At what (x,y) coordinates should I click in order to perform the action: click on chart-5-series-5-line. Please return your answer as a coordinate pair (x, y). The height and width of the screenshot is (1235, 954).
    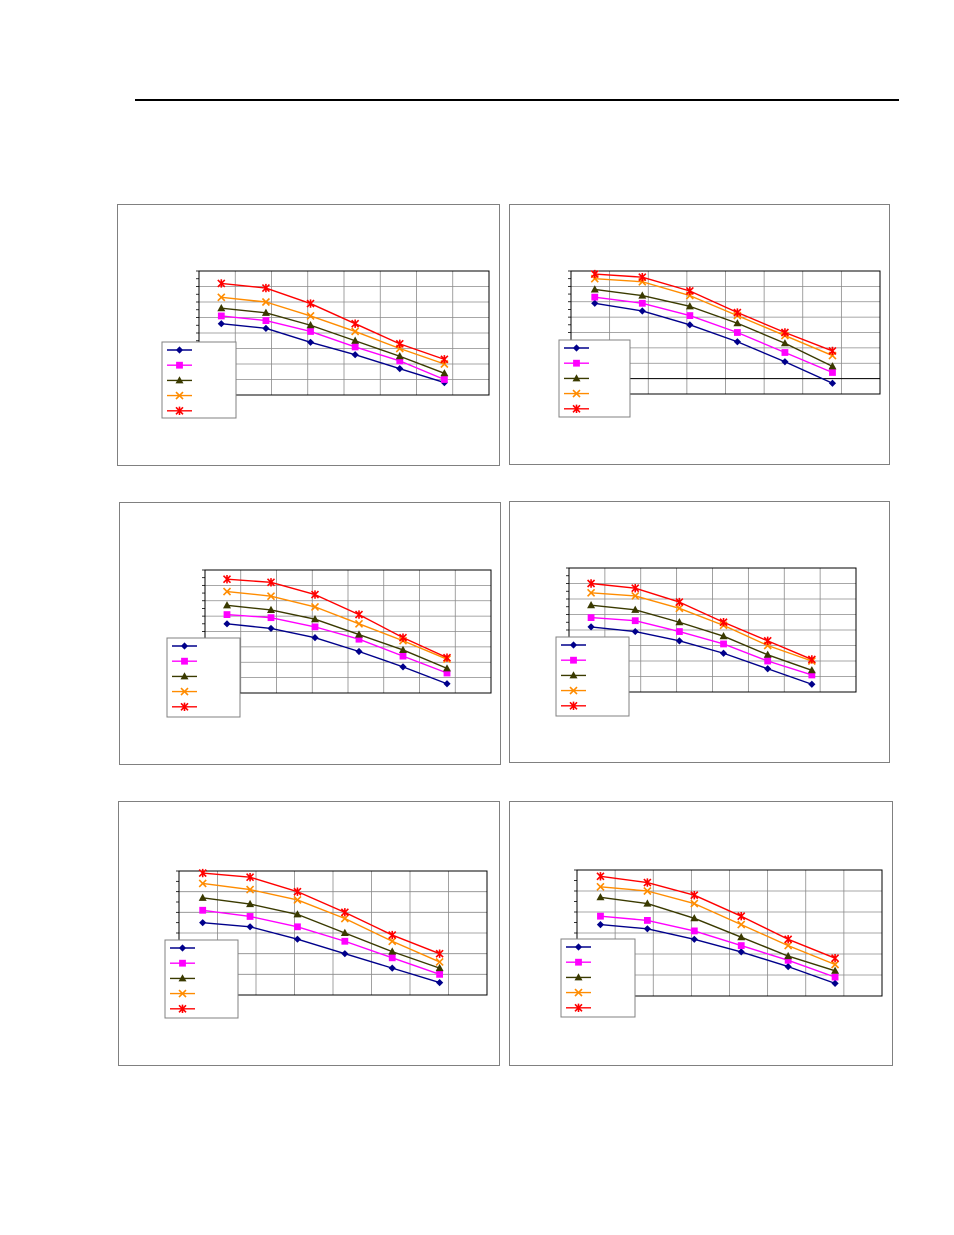
    Looking at the image, I should click on (321, 913).